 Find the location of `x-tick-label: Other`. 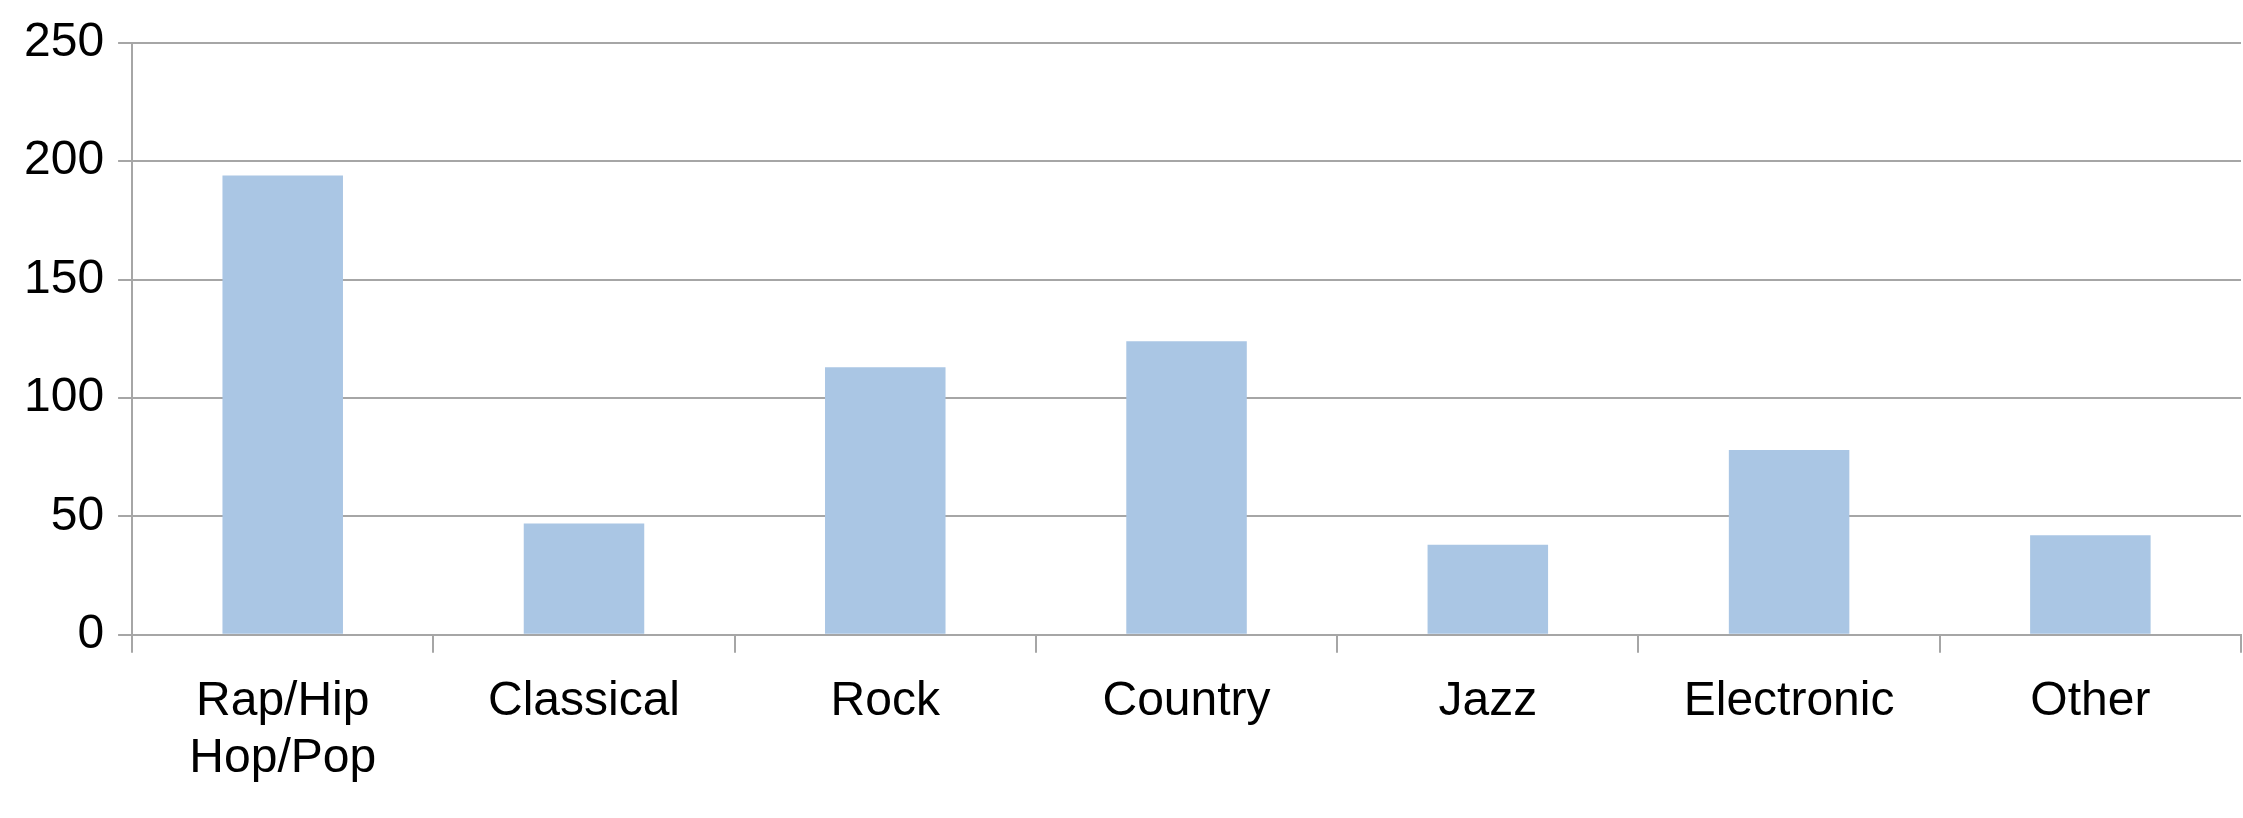

x-tick-label: Other is located at coordinates (2090, 698).